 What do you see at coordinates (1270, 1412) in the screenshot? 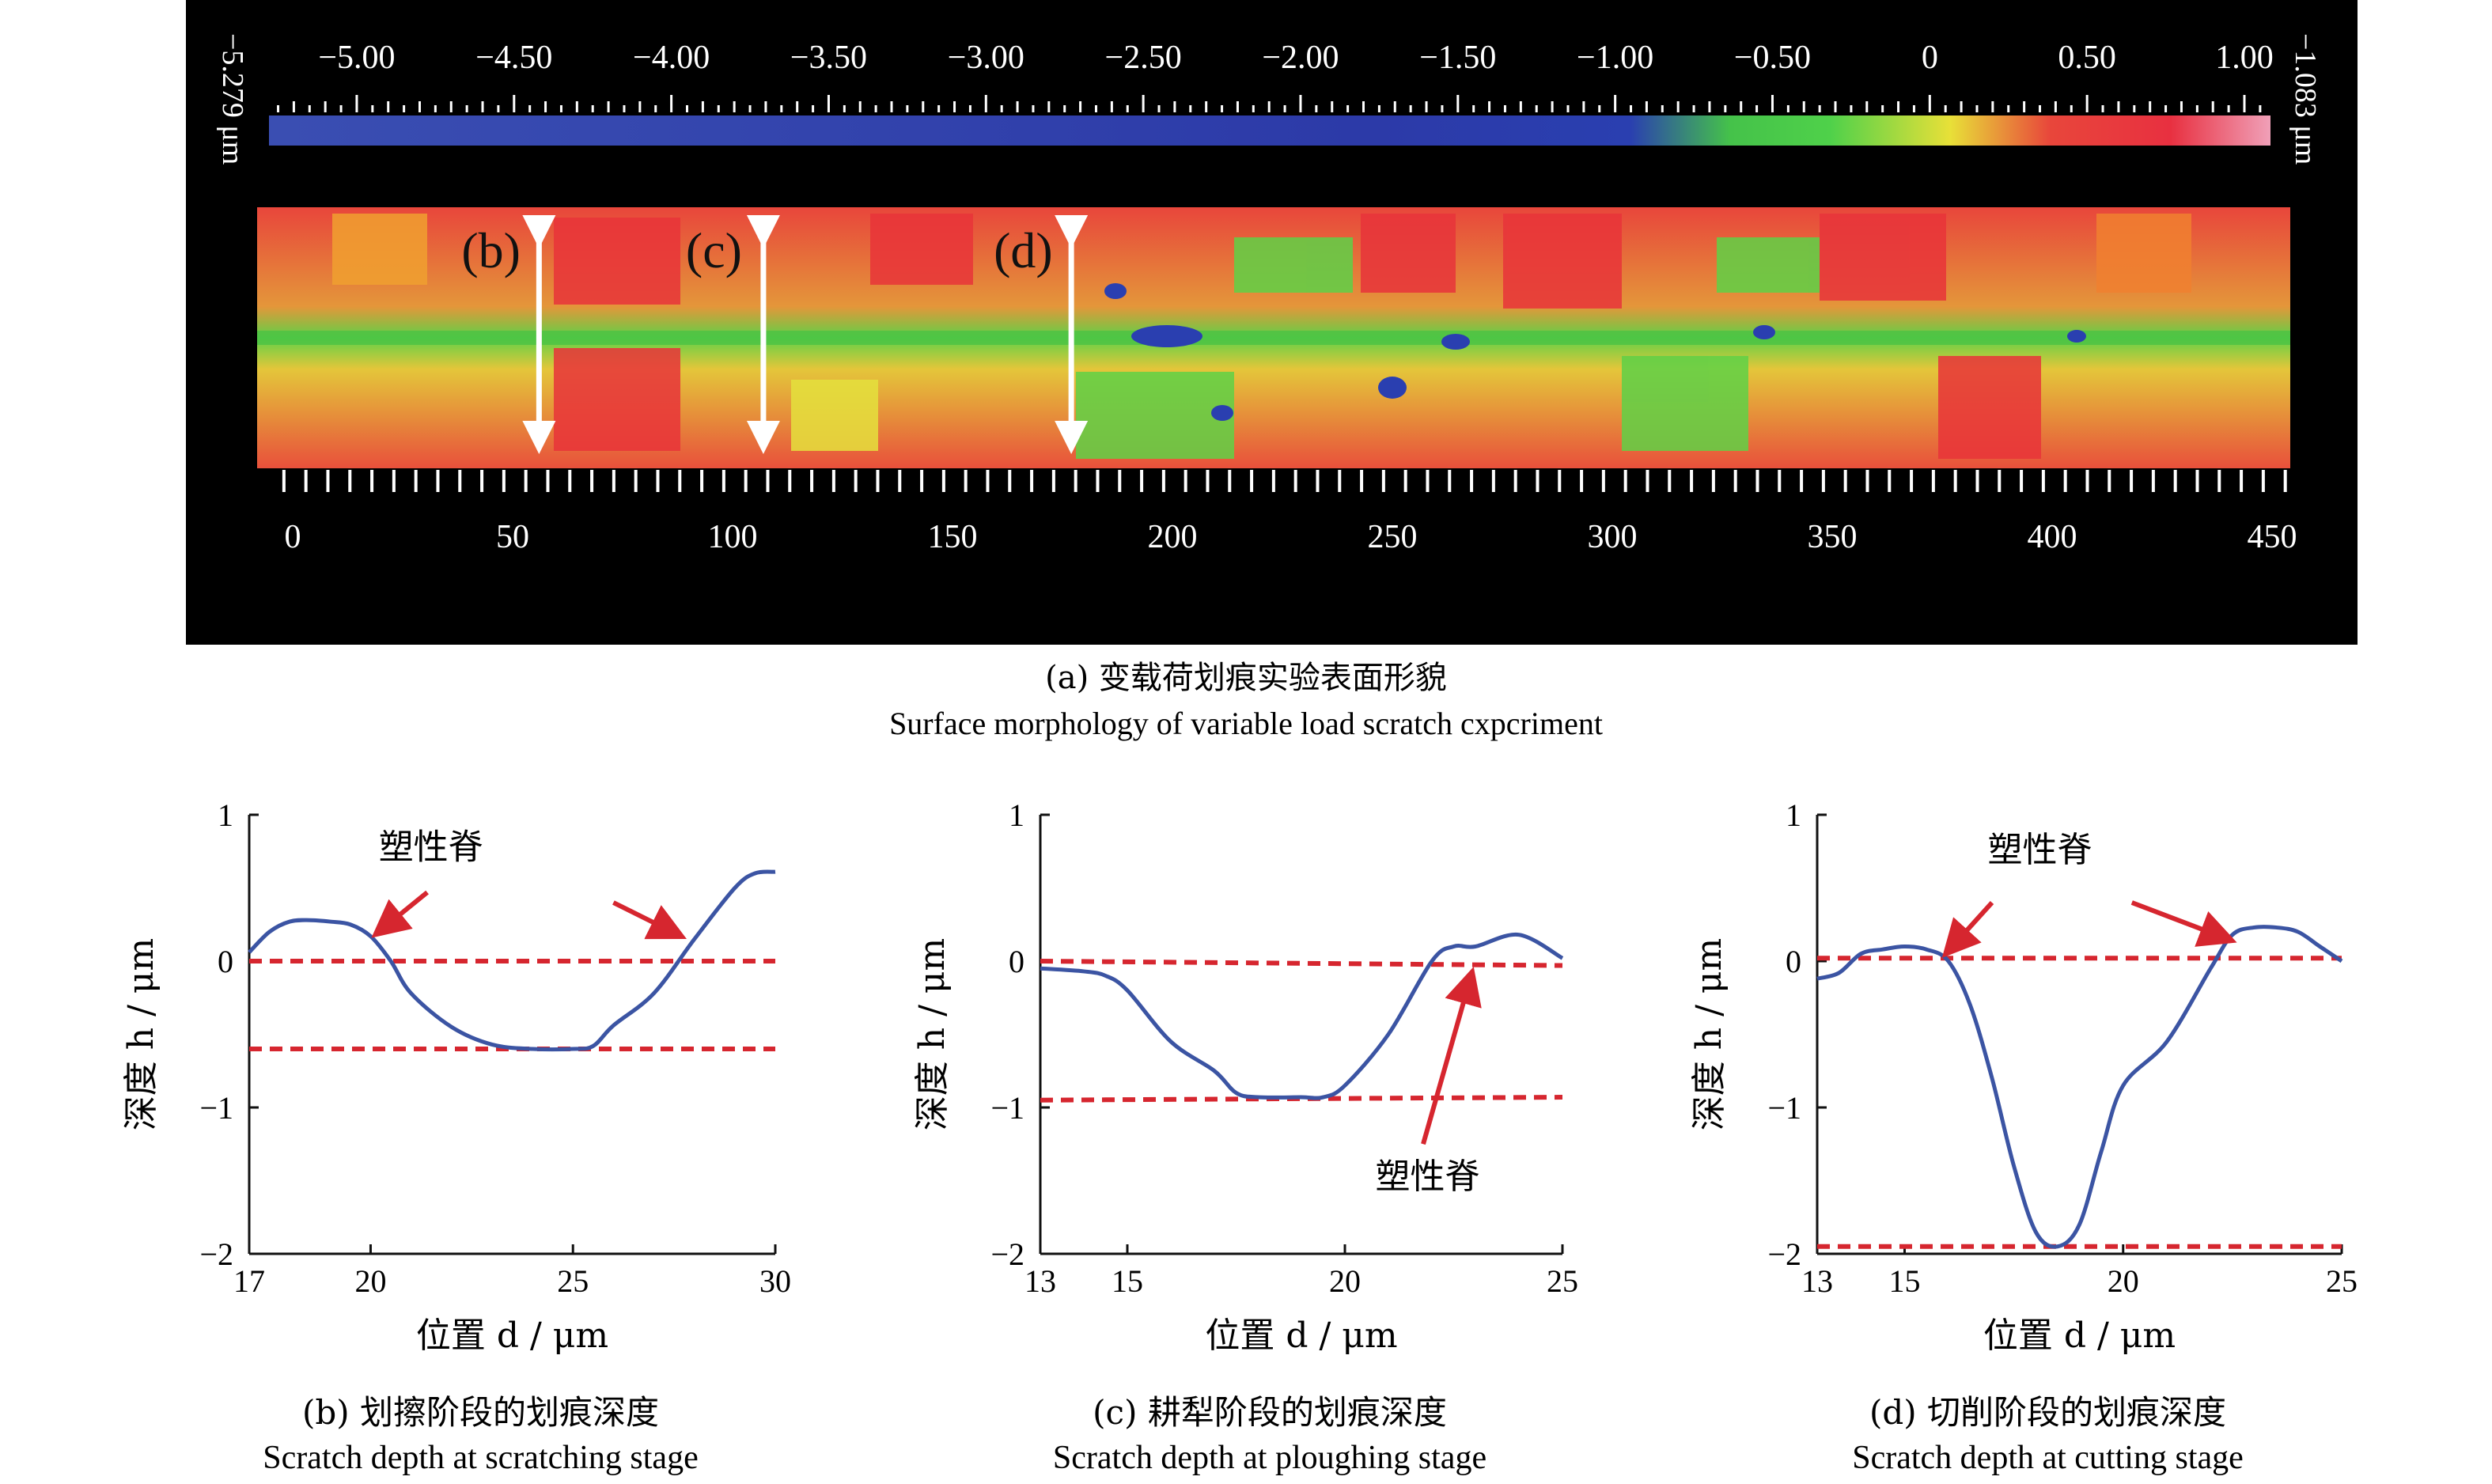
I see `plot-caption-cn: (c) 耕犁阶段的划痕深度` at bounding box center [1270, 1412].